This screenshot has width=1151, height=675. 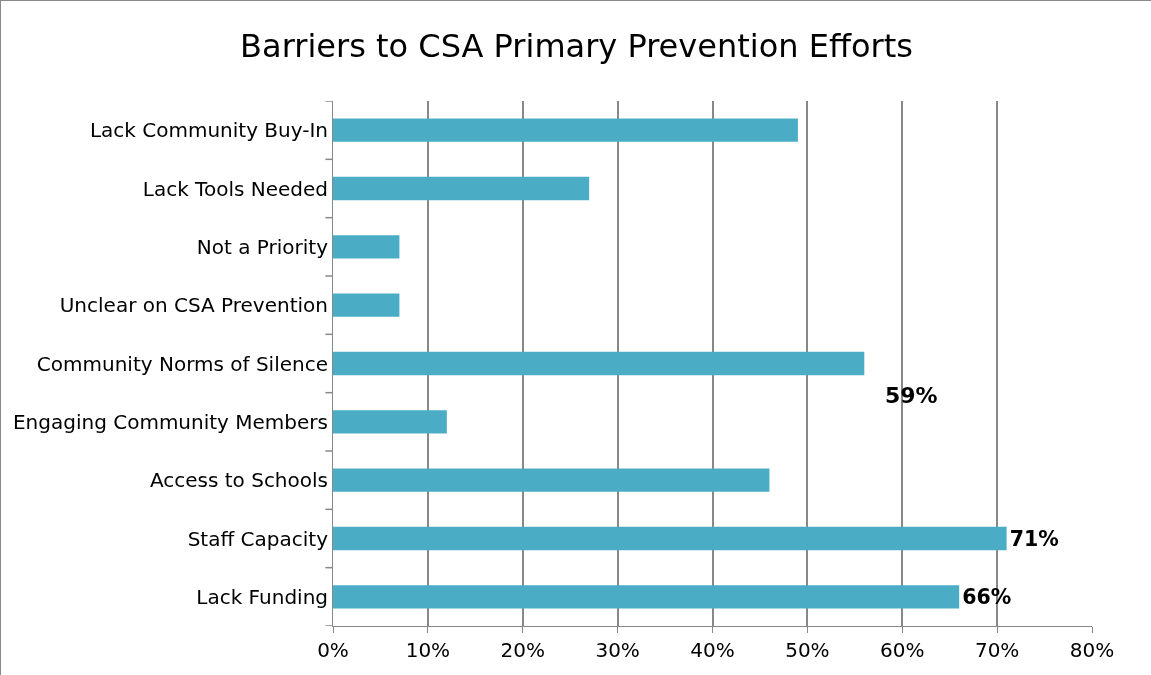 I want to click on x-tick-label: 20%, so click(x=522, y=650).